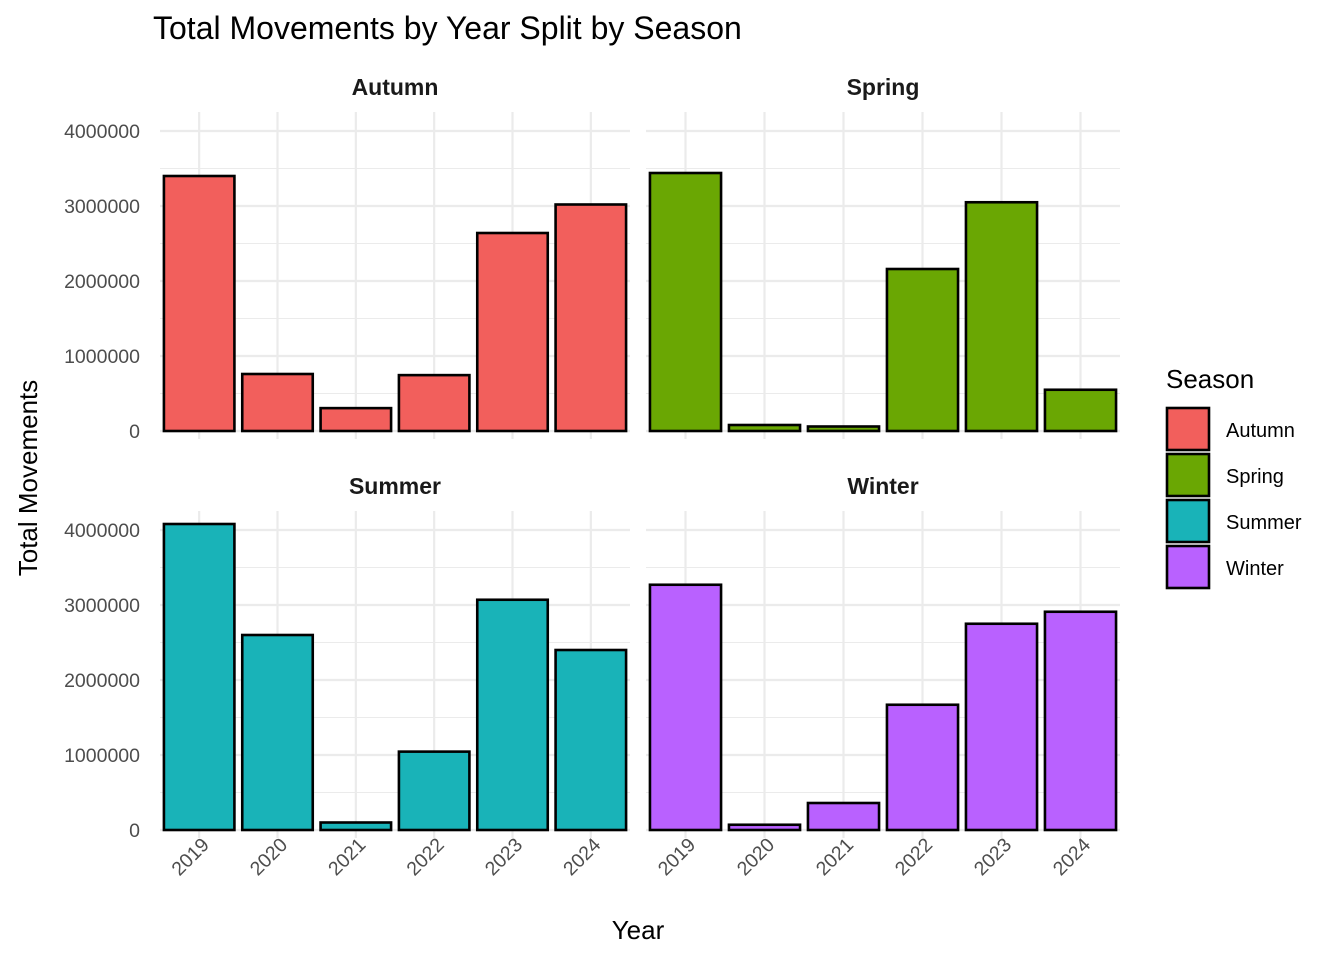 The height and width of the screenshot is (960, 1344). Describe the element at coordinates (1001, 727) in the screenshot. I see `bar-winter-2023` at that location.